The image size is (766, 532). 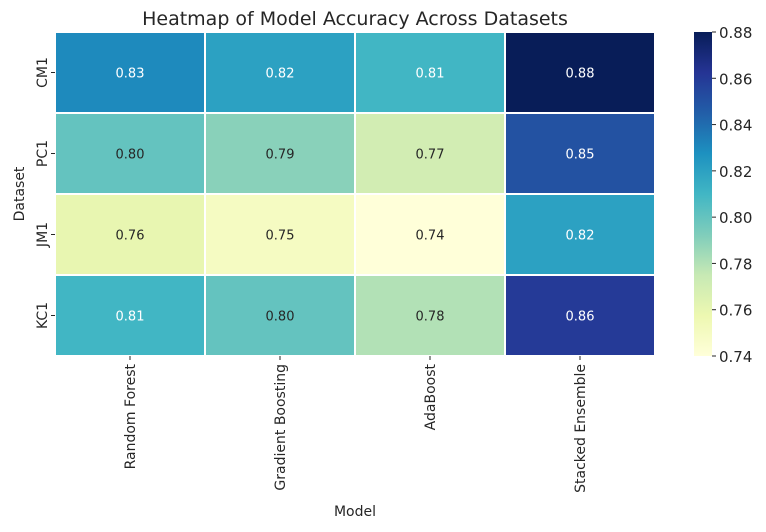 What do you see at coordinates (703, 194) in the screenshot?
I see `colorbar` at bounding box center [703, 194].